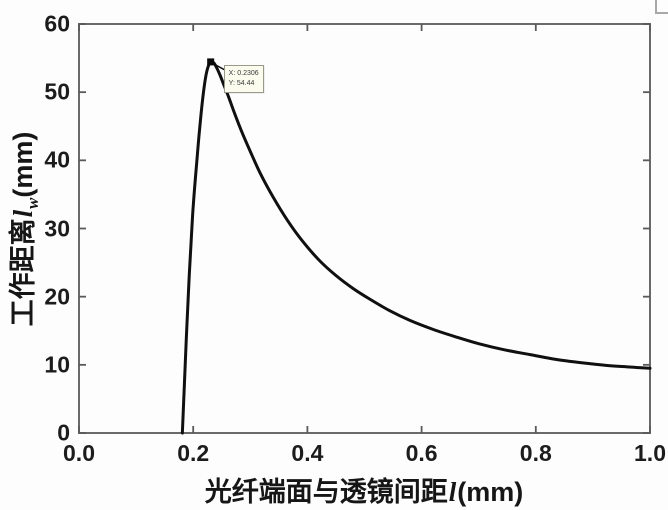 This screenshot has height=510, width=668. Describe the element at coordinates (57, 364) in the screenshot. I see `y-tick-label: 10` at that location.